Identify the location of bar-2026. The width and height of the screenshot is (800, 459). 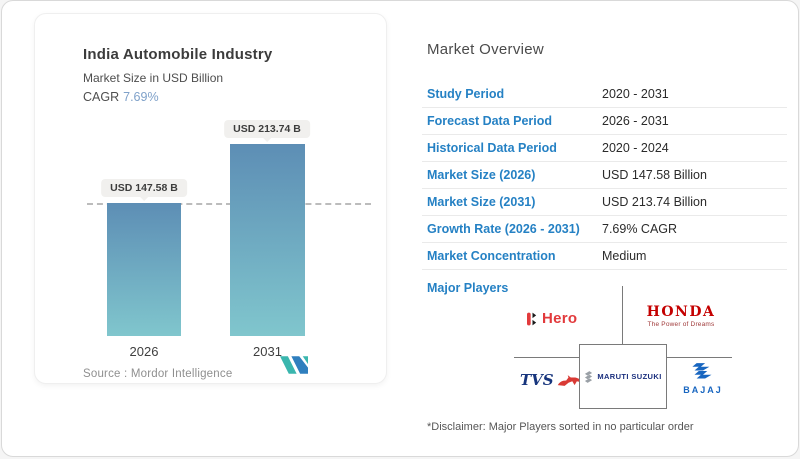
(144, 269).